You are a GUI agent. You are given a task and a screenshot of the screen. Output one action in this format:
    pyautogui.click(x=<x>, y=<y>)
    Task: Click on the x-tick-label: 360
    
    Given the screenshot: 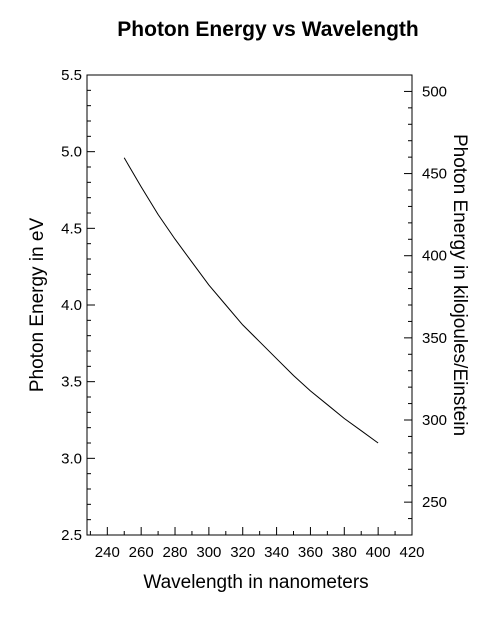 What is the action you would take?
    pyautogui.click(x=310, y=552)
    